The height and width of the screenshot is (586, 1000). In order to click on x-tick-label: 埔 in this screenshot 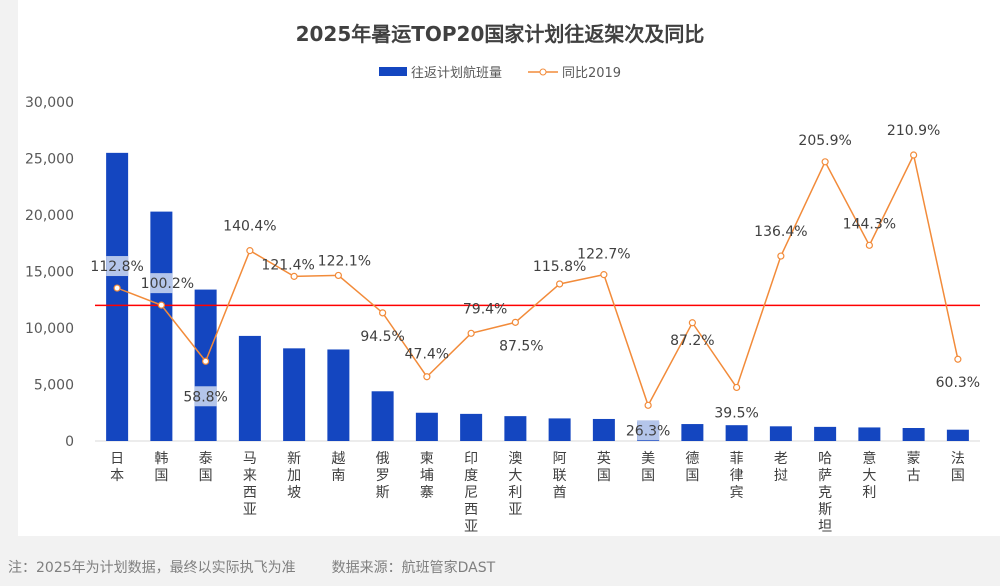, I will do `click(427, 476)`.